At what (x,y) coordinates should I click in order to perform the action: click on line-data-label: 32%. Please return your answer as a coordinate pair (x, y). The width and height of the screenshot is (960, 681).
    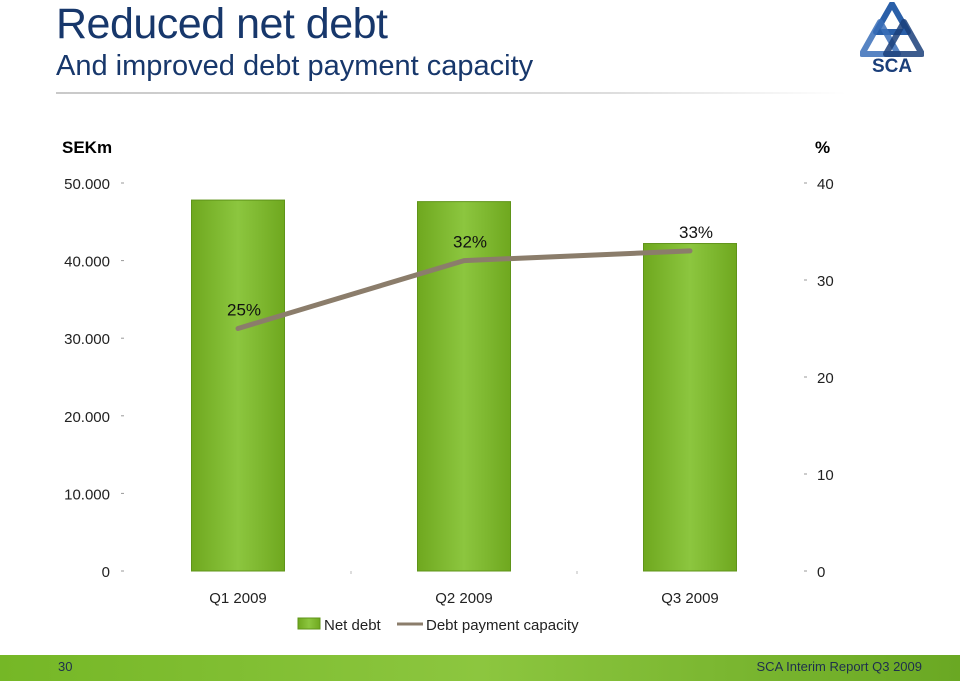
    Looking at the image, I should click on (470, 242).